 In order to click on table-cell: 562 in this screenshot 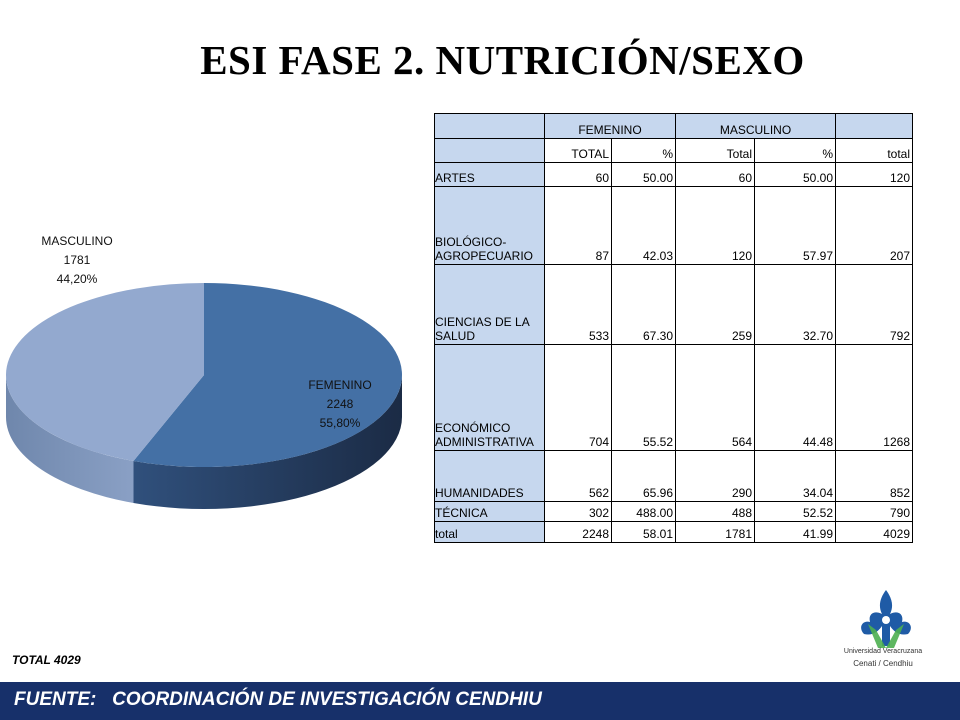, I will do `click(578, 476)`.